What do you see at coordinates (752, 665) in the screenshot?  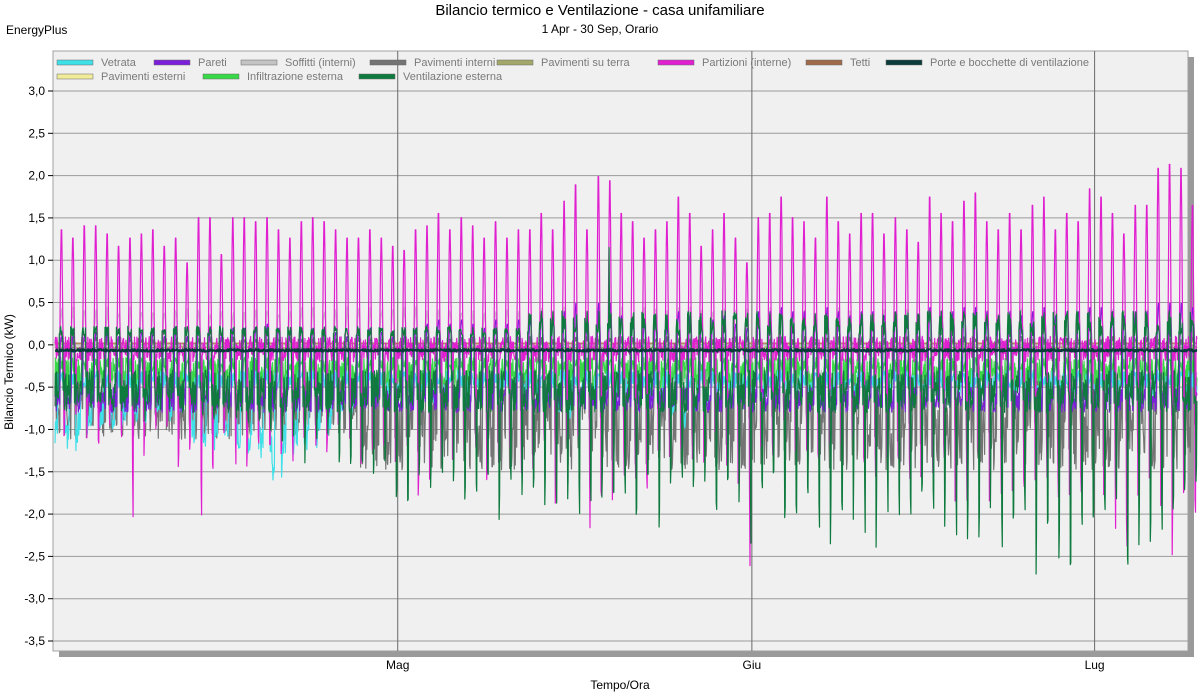 I see `x-tick-label: Giu` at bounding box center [752, 665].